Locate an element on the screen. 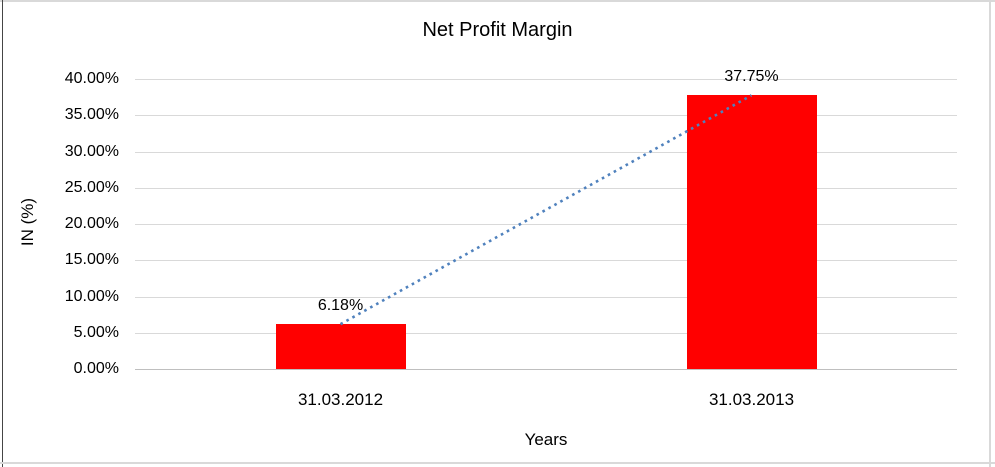  x-category-label: 31.03.2012 is located at coordinates (340, 399).